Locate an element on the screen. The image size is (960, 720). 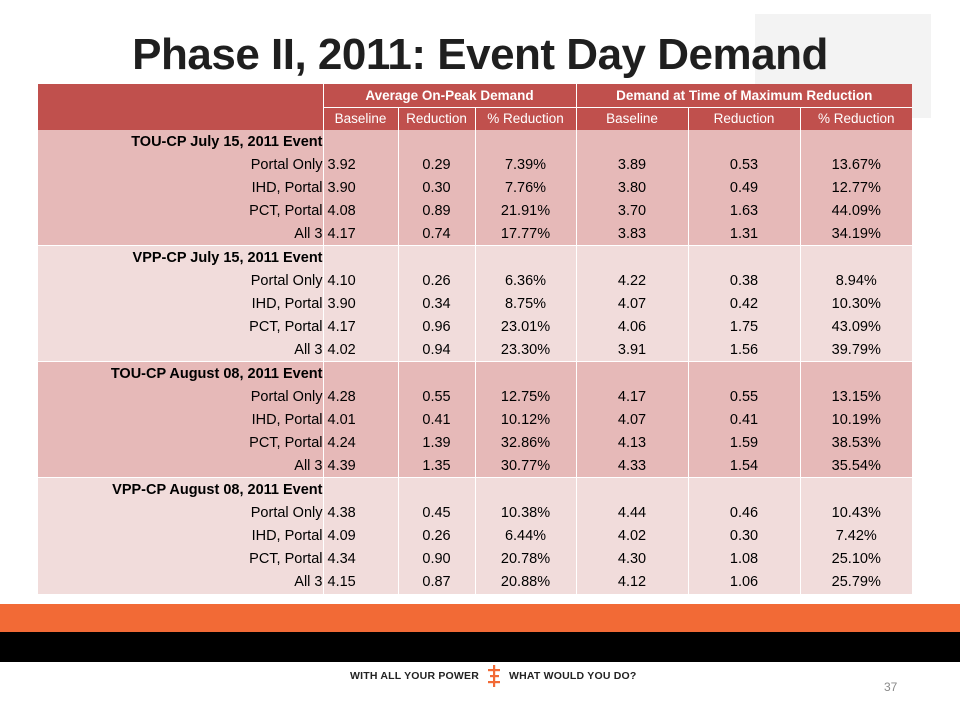
table-cell: 1.06 is located at coordinates (744, 582).